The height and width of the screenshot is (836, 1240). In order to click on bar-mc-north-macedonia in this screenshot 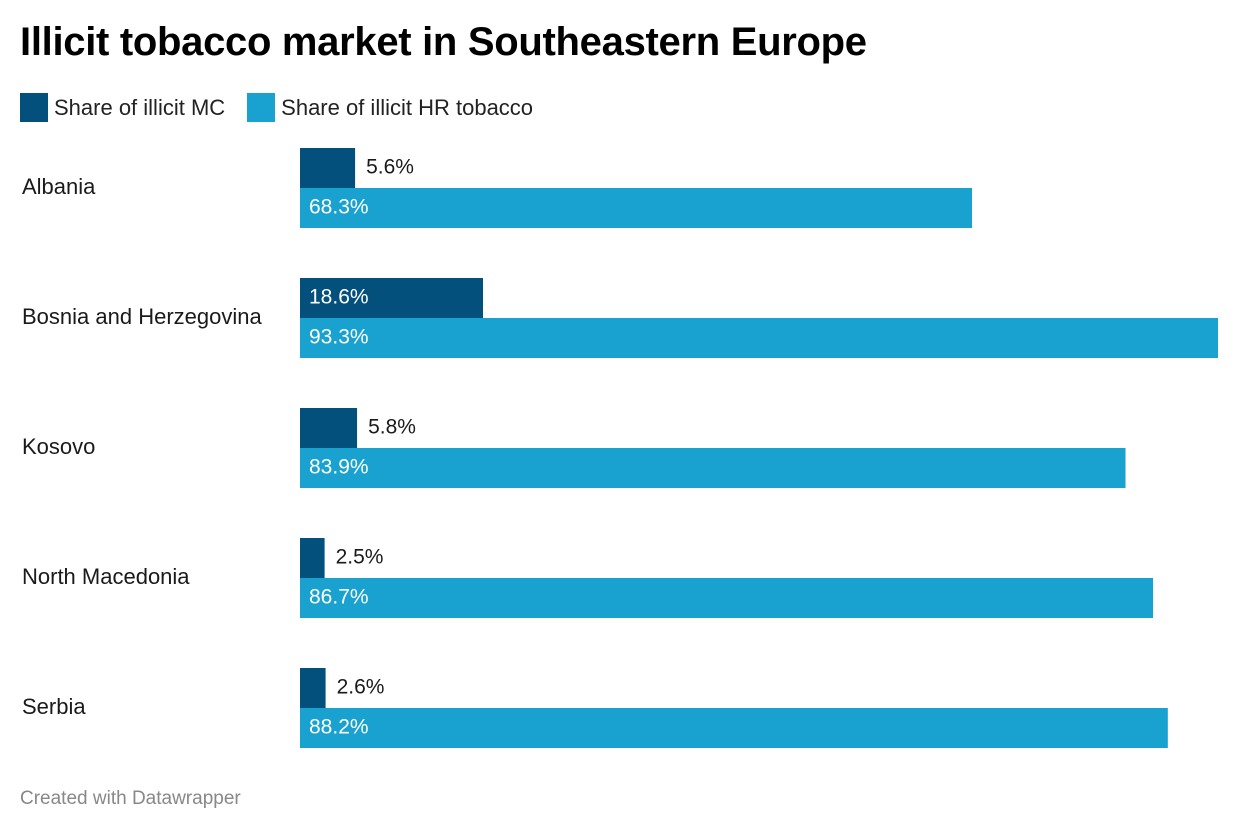, I will do `click(312, 558)`.